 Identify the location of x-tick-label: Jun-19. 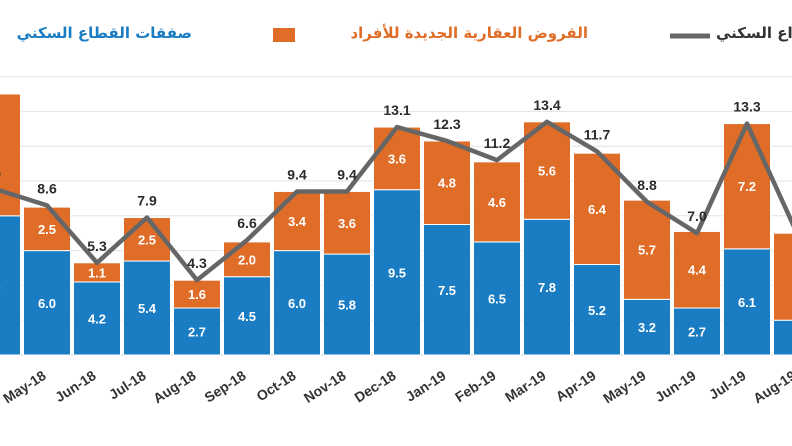
(675, 386).